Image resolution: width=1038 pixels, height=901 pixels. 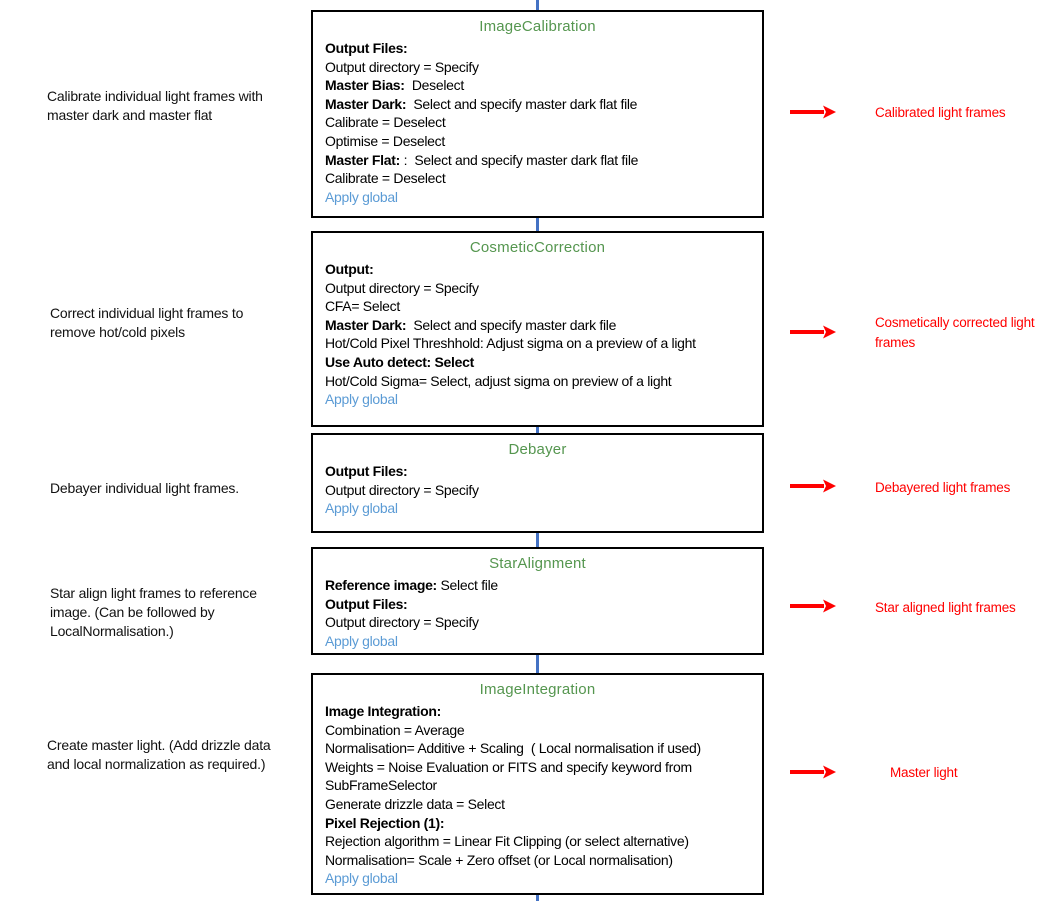 I want to click on box-line: Generate drizzle data = Select, so click(x=537, y=804).